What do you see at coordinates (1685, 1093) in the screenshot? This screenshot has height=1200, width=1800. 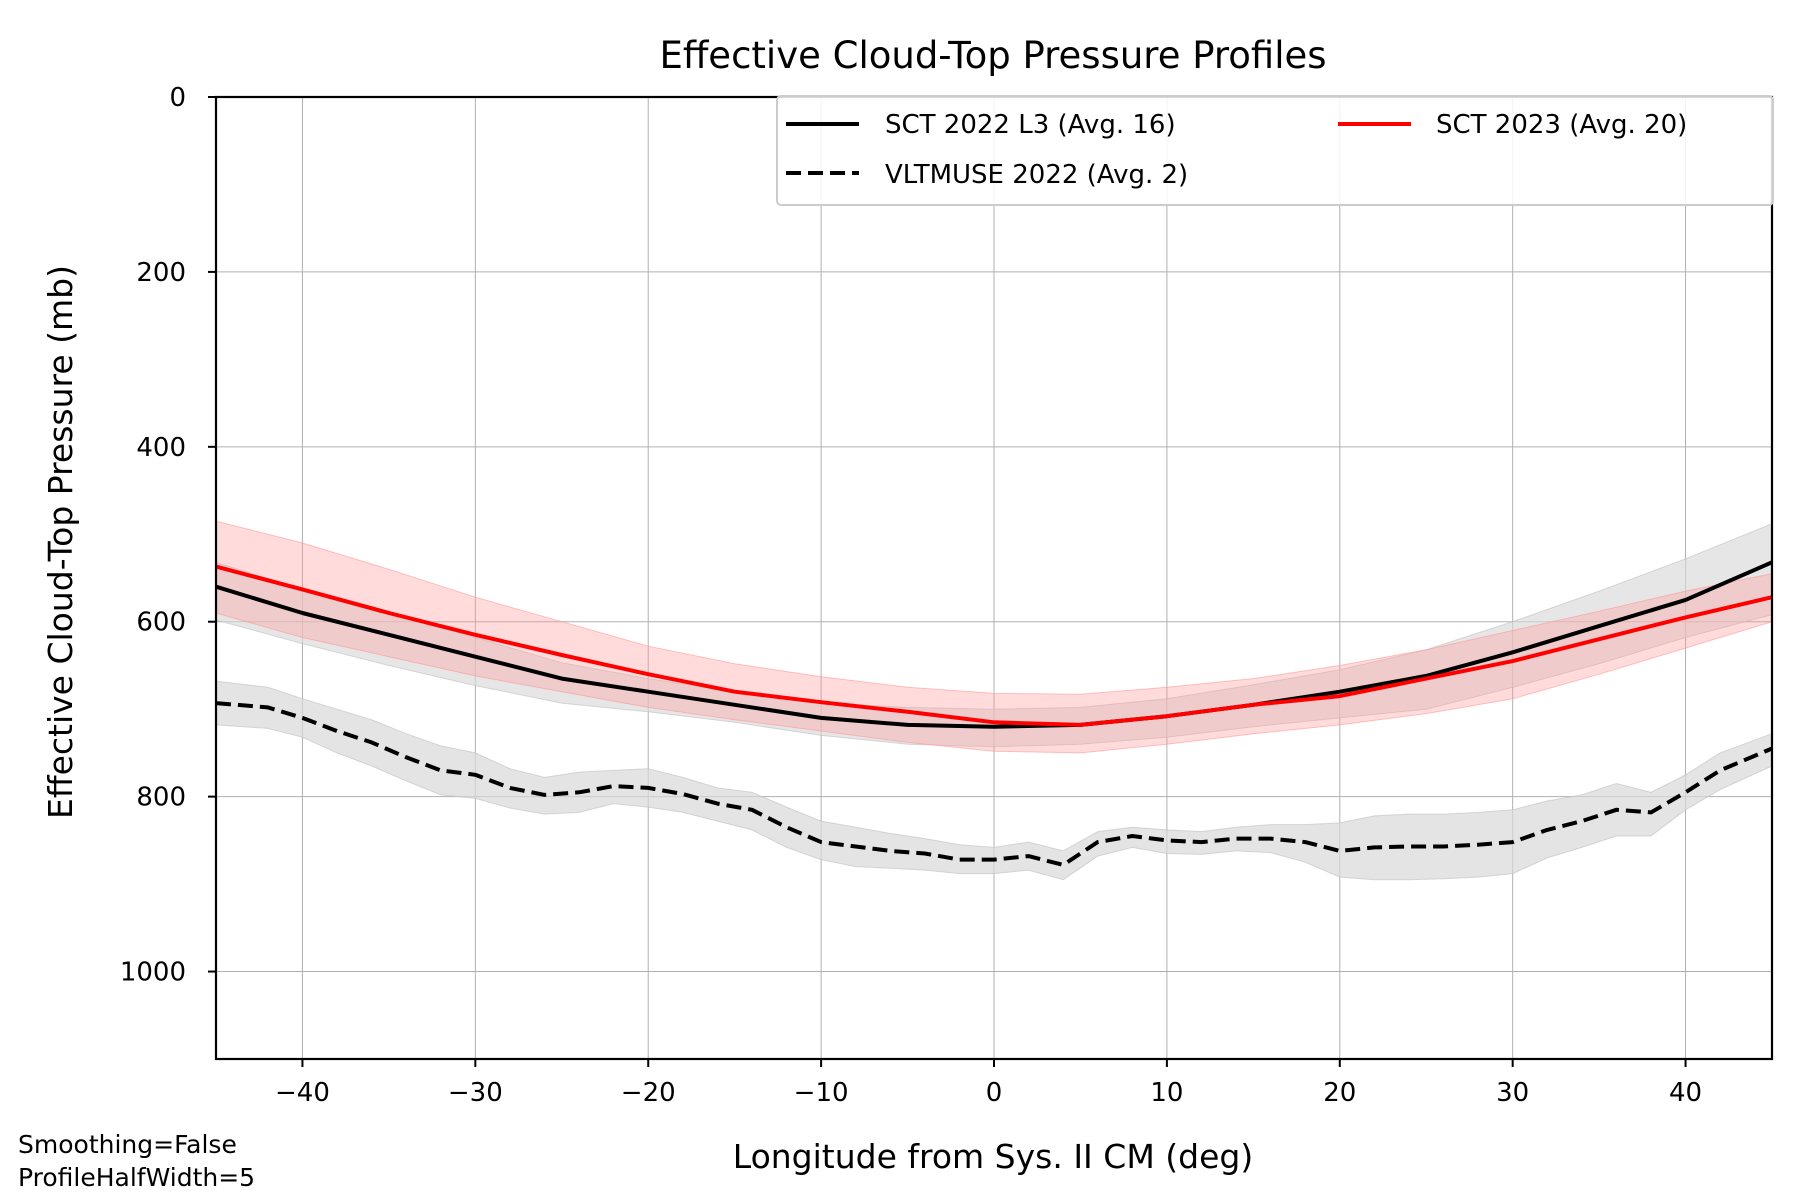 I see `x-tick-label: 40` at bounding box center [1685, 1093].